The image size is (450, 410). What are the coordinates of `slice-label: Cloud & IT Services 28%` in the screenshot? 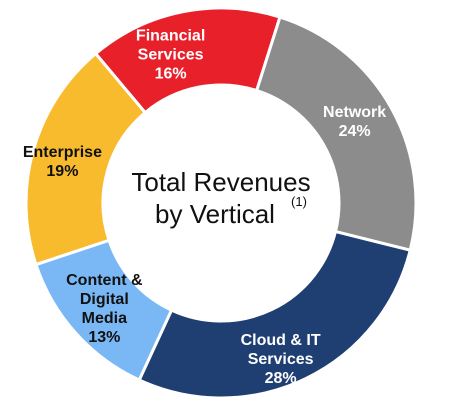 It's located at (281, 359).